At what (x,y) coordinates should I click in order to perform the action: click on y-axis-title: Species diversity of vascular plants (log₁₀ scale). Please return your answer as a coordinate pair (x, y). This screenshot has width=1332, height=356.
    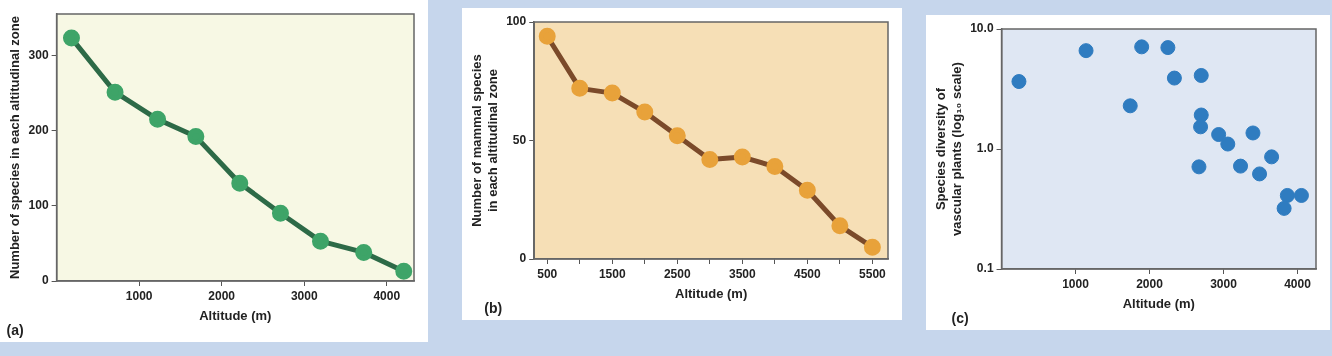
    Looking at the image, I should click on (948, 149).